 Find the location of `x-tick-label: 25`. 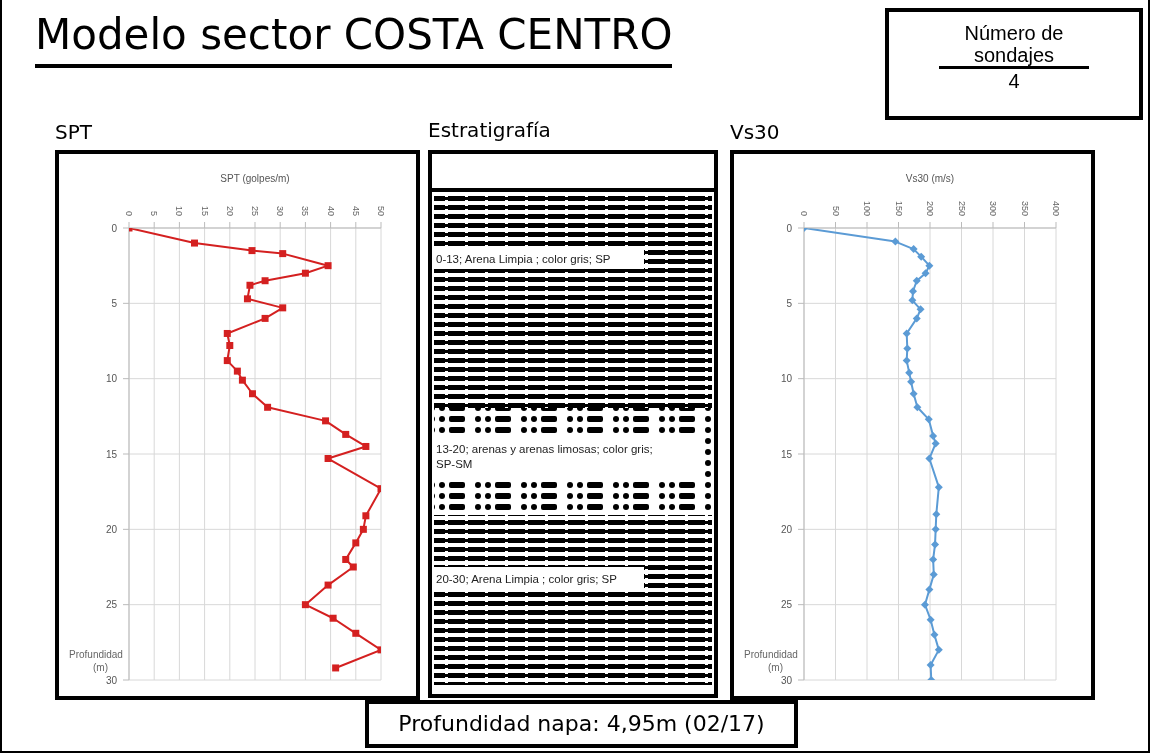

x-tick-label: 25 is located at coordinates (255, 210).